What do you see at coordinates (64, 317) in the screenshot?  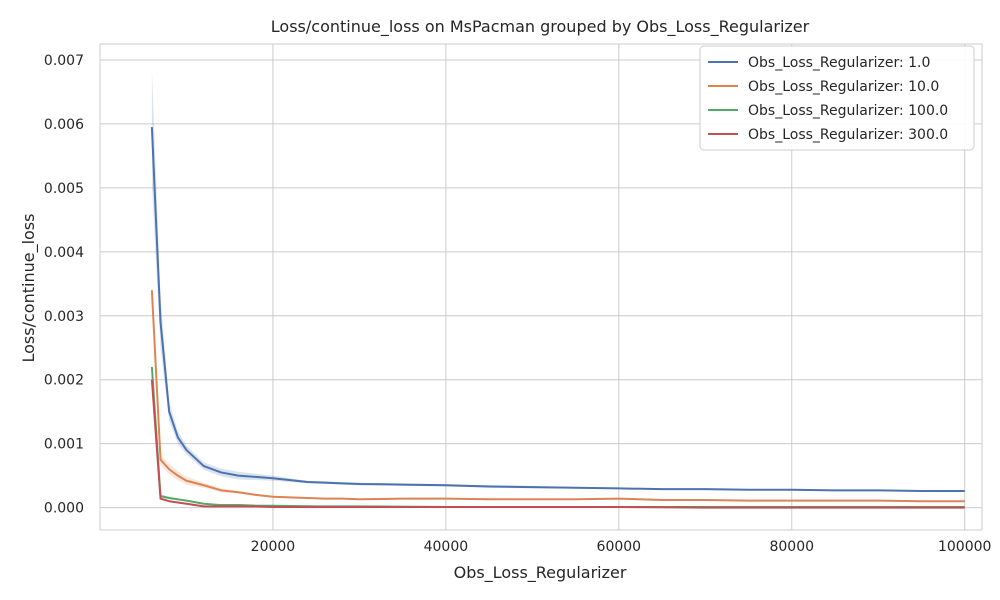 I see `y-tick-label: 0.003` at bounding box center [64, 317].